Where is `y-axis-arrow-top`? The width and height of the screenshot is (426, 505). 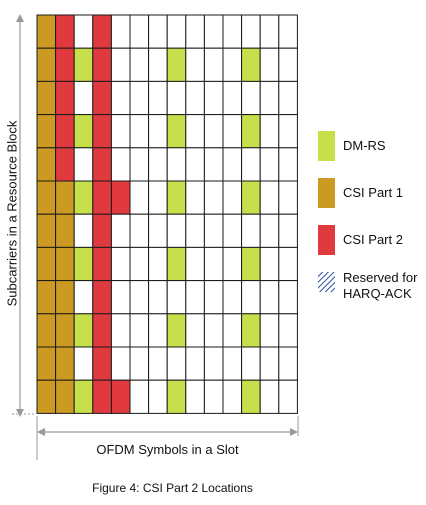
y-axis-arrow-top is located at coordinates (20, 18).